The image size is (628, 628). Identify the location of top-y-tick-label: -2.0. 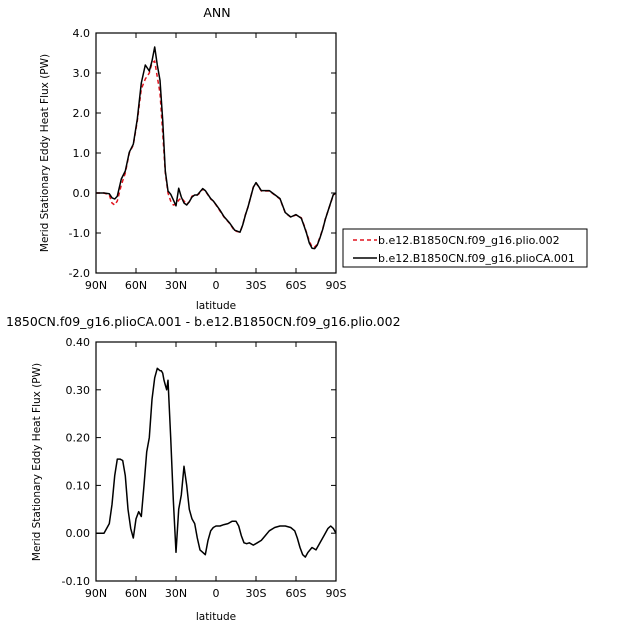
(79, 273).